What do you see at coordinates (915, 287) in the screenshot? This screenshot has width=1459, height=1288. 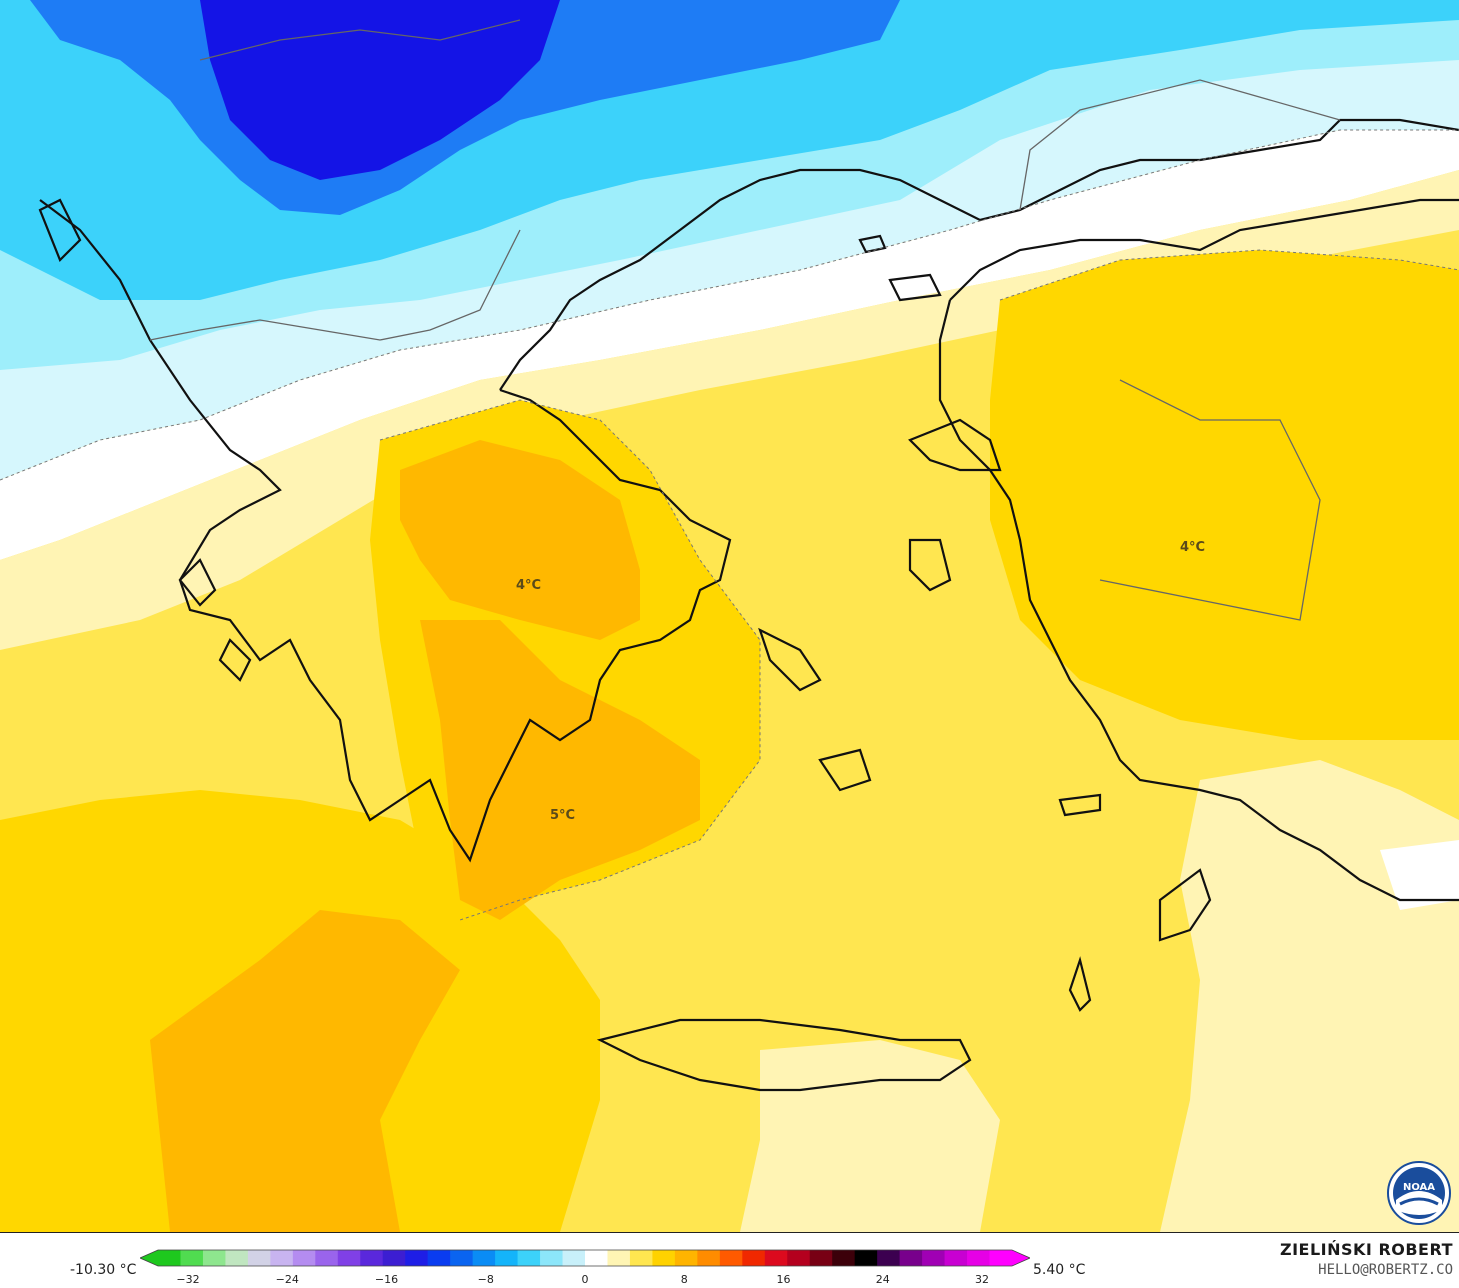 I see `samothrace` at bounding box center [915, 287].